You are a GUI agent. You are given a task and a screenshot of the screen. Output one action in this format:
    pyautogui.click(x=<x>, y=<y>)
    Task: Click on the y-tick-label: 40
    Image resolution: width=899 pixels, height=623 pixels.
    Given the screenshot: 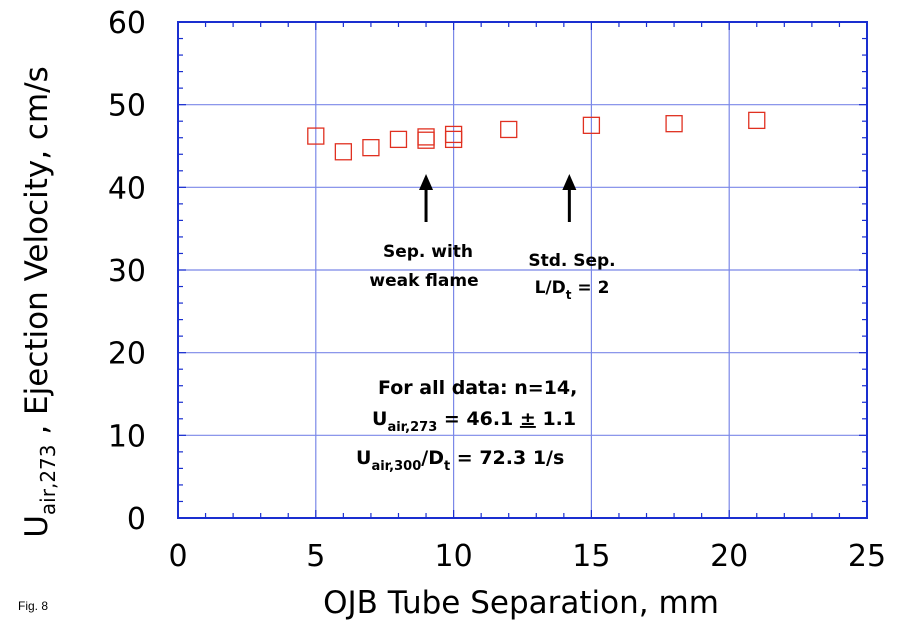 What is the action you would take?
    pyautogui.click(x=127, y=188)
    